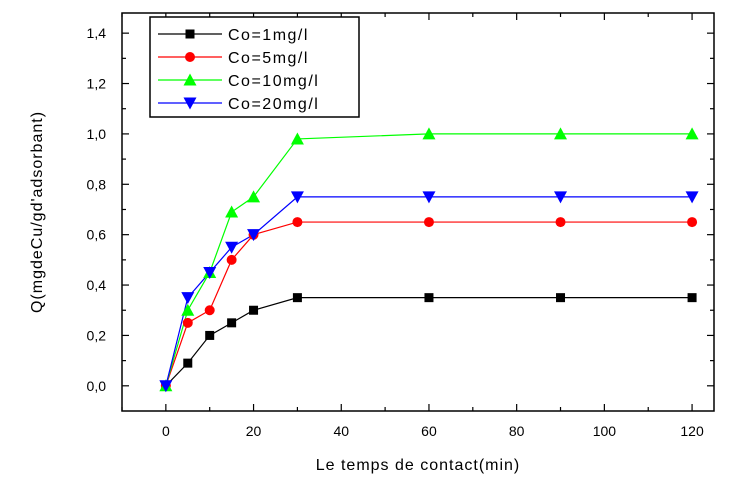 This screenshot has height=479, width=741. Describe the element at coordinates (97, 33) in the screenshot. I see `y-tick-label: 1,4` at that location.